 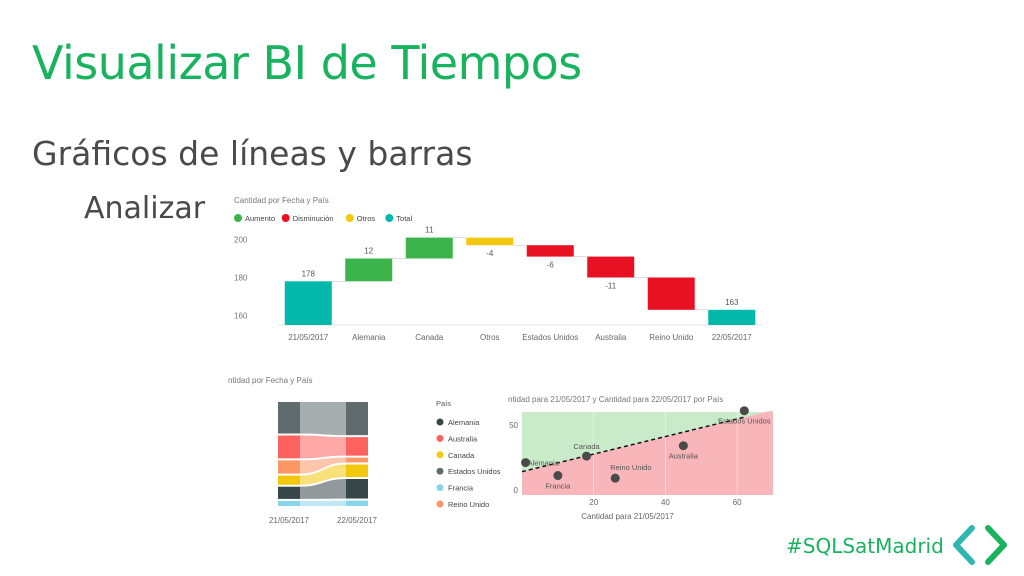 I want to click on legend-label: Australia, so click(x=463, y=438).